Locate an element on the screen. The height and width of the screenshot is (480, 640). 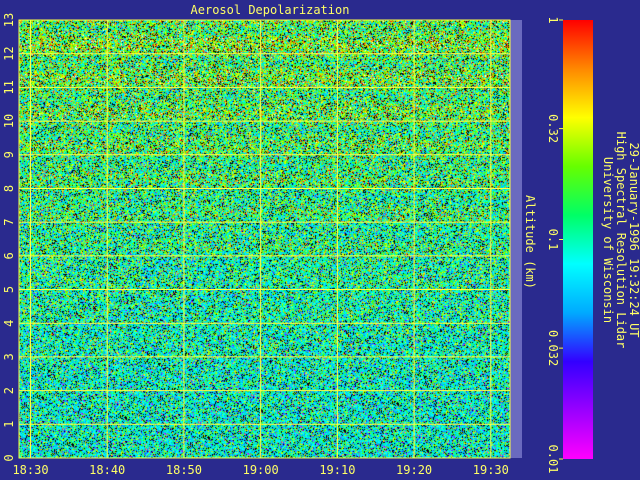
y-tick-label: 8 is located at coordinates (9, 188).